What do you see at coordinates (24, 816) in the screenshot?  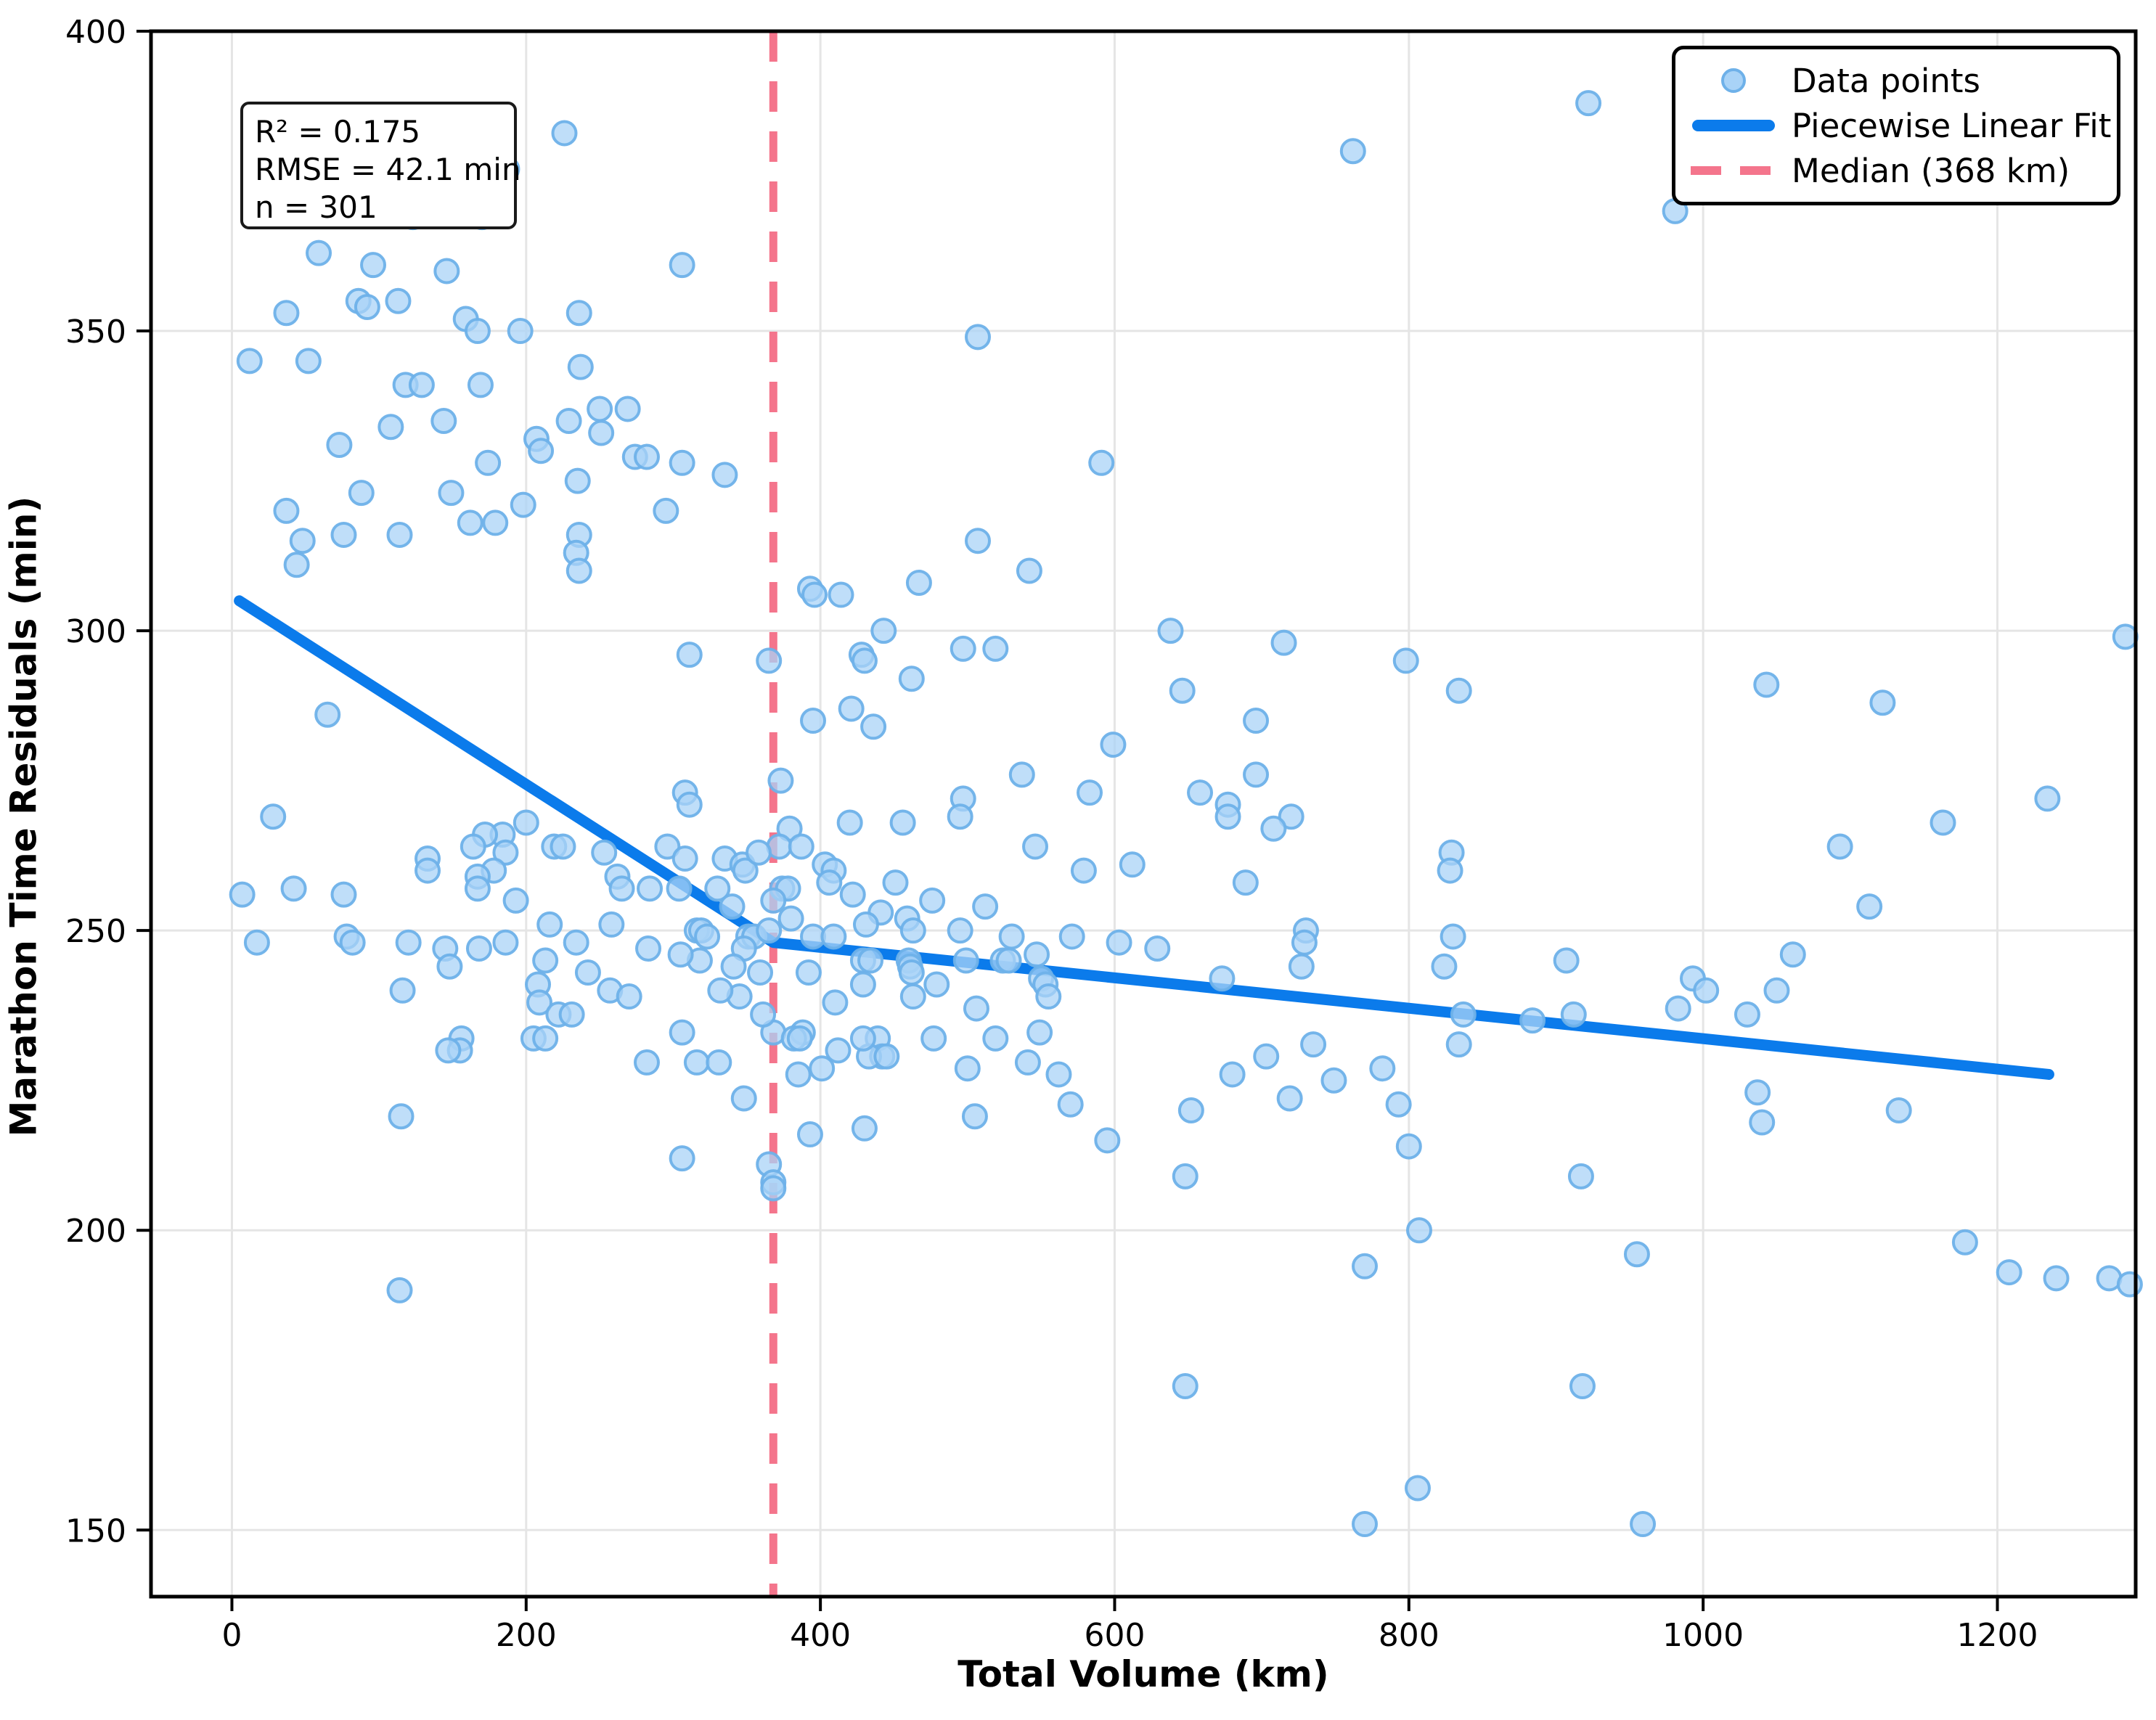 I see `y-axis-label: Marathon Time Residuals (min)` at bounding box center [24, 816].